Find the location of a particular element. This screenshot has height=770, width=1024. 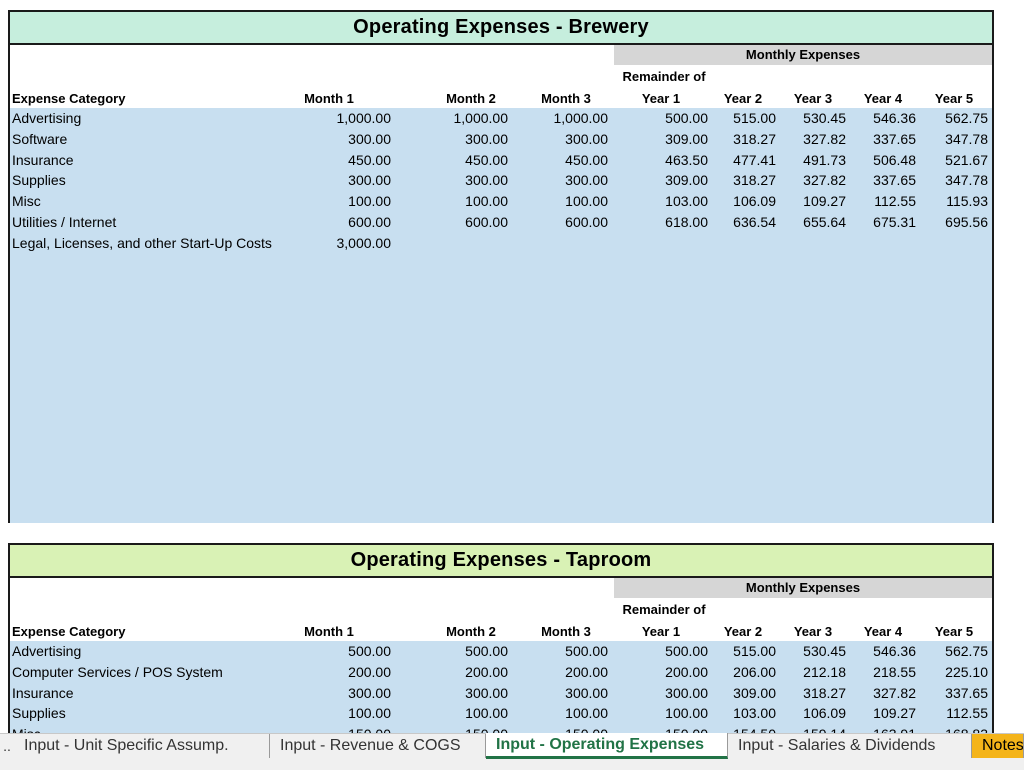

value-cell: 225.10 is located at coordinates (966, 671).